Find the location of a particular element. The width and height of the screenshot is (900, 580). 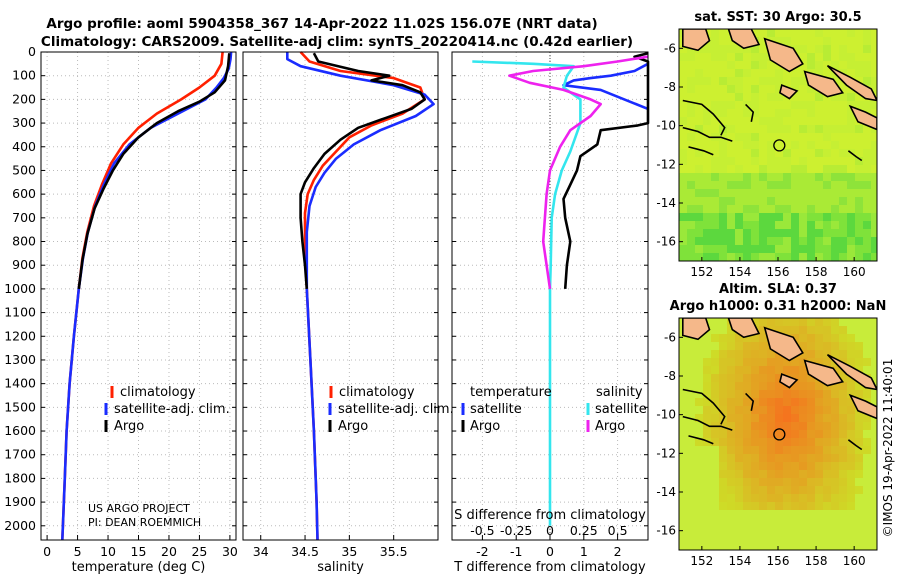

x-axis-label: salinity is located at coordinates (340, 567).